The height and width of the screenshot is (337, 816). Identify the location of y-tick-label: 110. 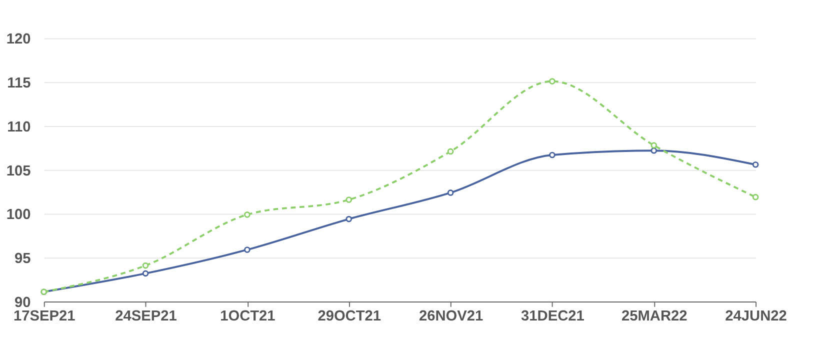
(19, 127).